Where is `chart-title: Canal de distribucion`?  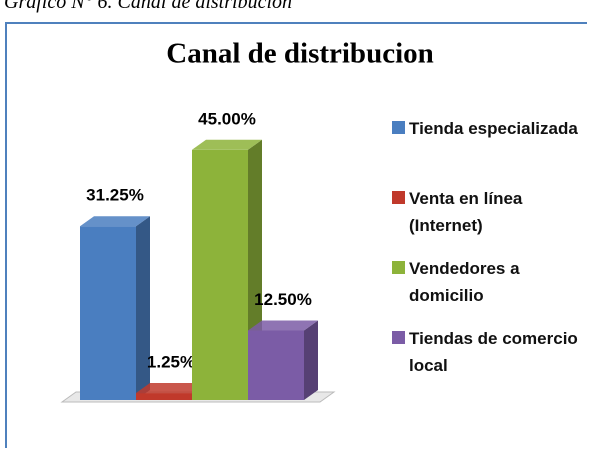 chart-title: Canal de distribucion is located at coordinates (300, 54).